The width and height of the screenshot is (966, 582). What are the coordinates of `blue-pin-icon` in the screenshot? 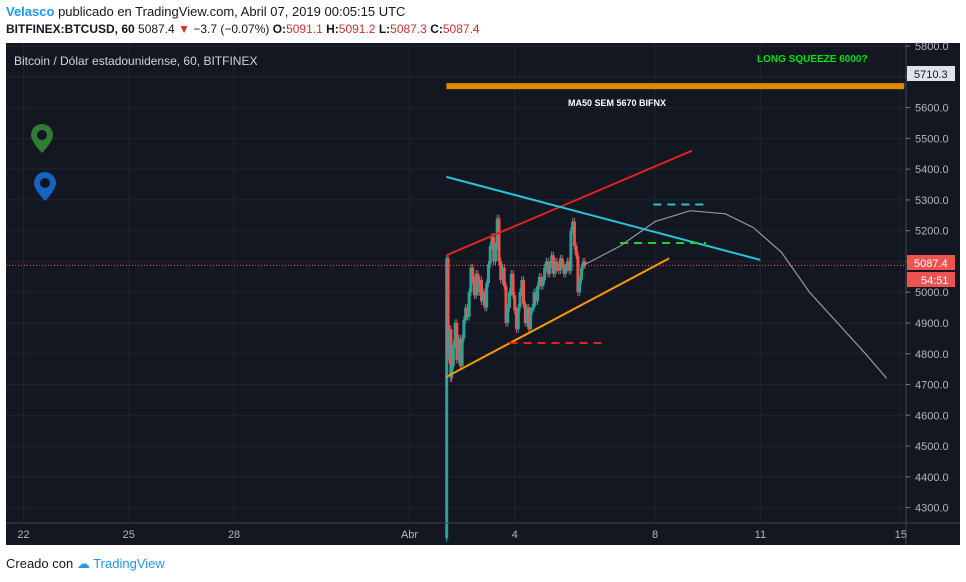 It's located at (45, 186).